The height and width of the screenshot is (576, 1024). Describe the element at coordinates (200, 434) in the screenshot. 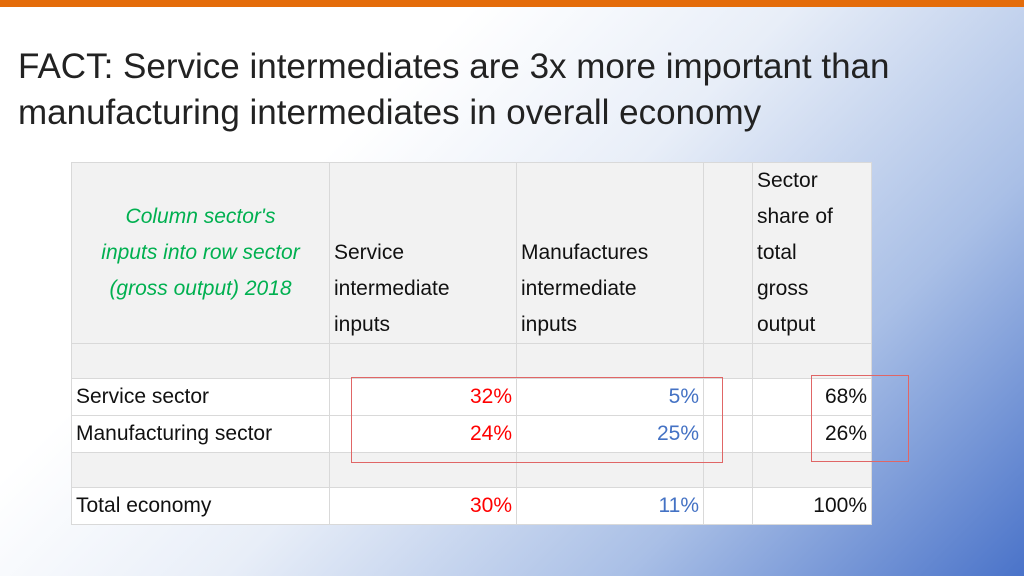

I see `row-label: Manufacturing sector` at that location.